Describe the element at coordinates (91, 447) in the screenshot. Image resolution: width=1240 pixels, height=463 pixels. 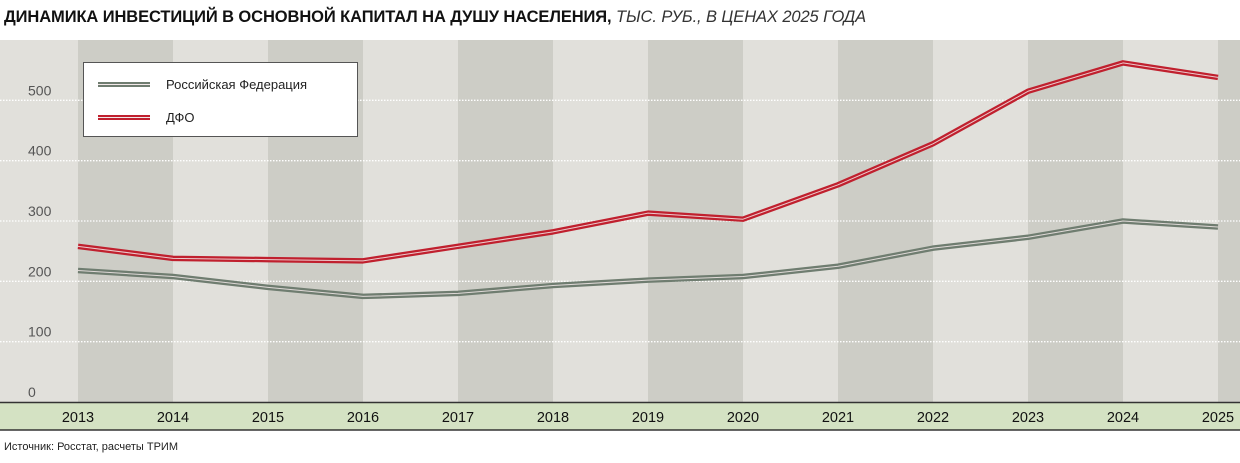
I see `source-note: Источник: Росстат, расчеты ТРИМ` at that location.